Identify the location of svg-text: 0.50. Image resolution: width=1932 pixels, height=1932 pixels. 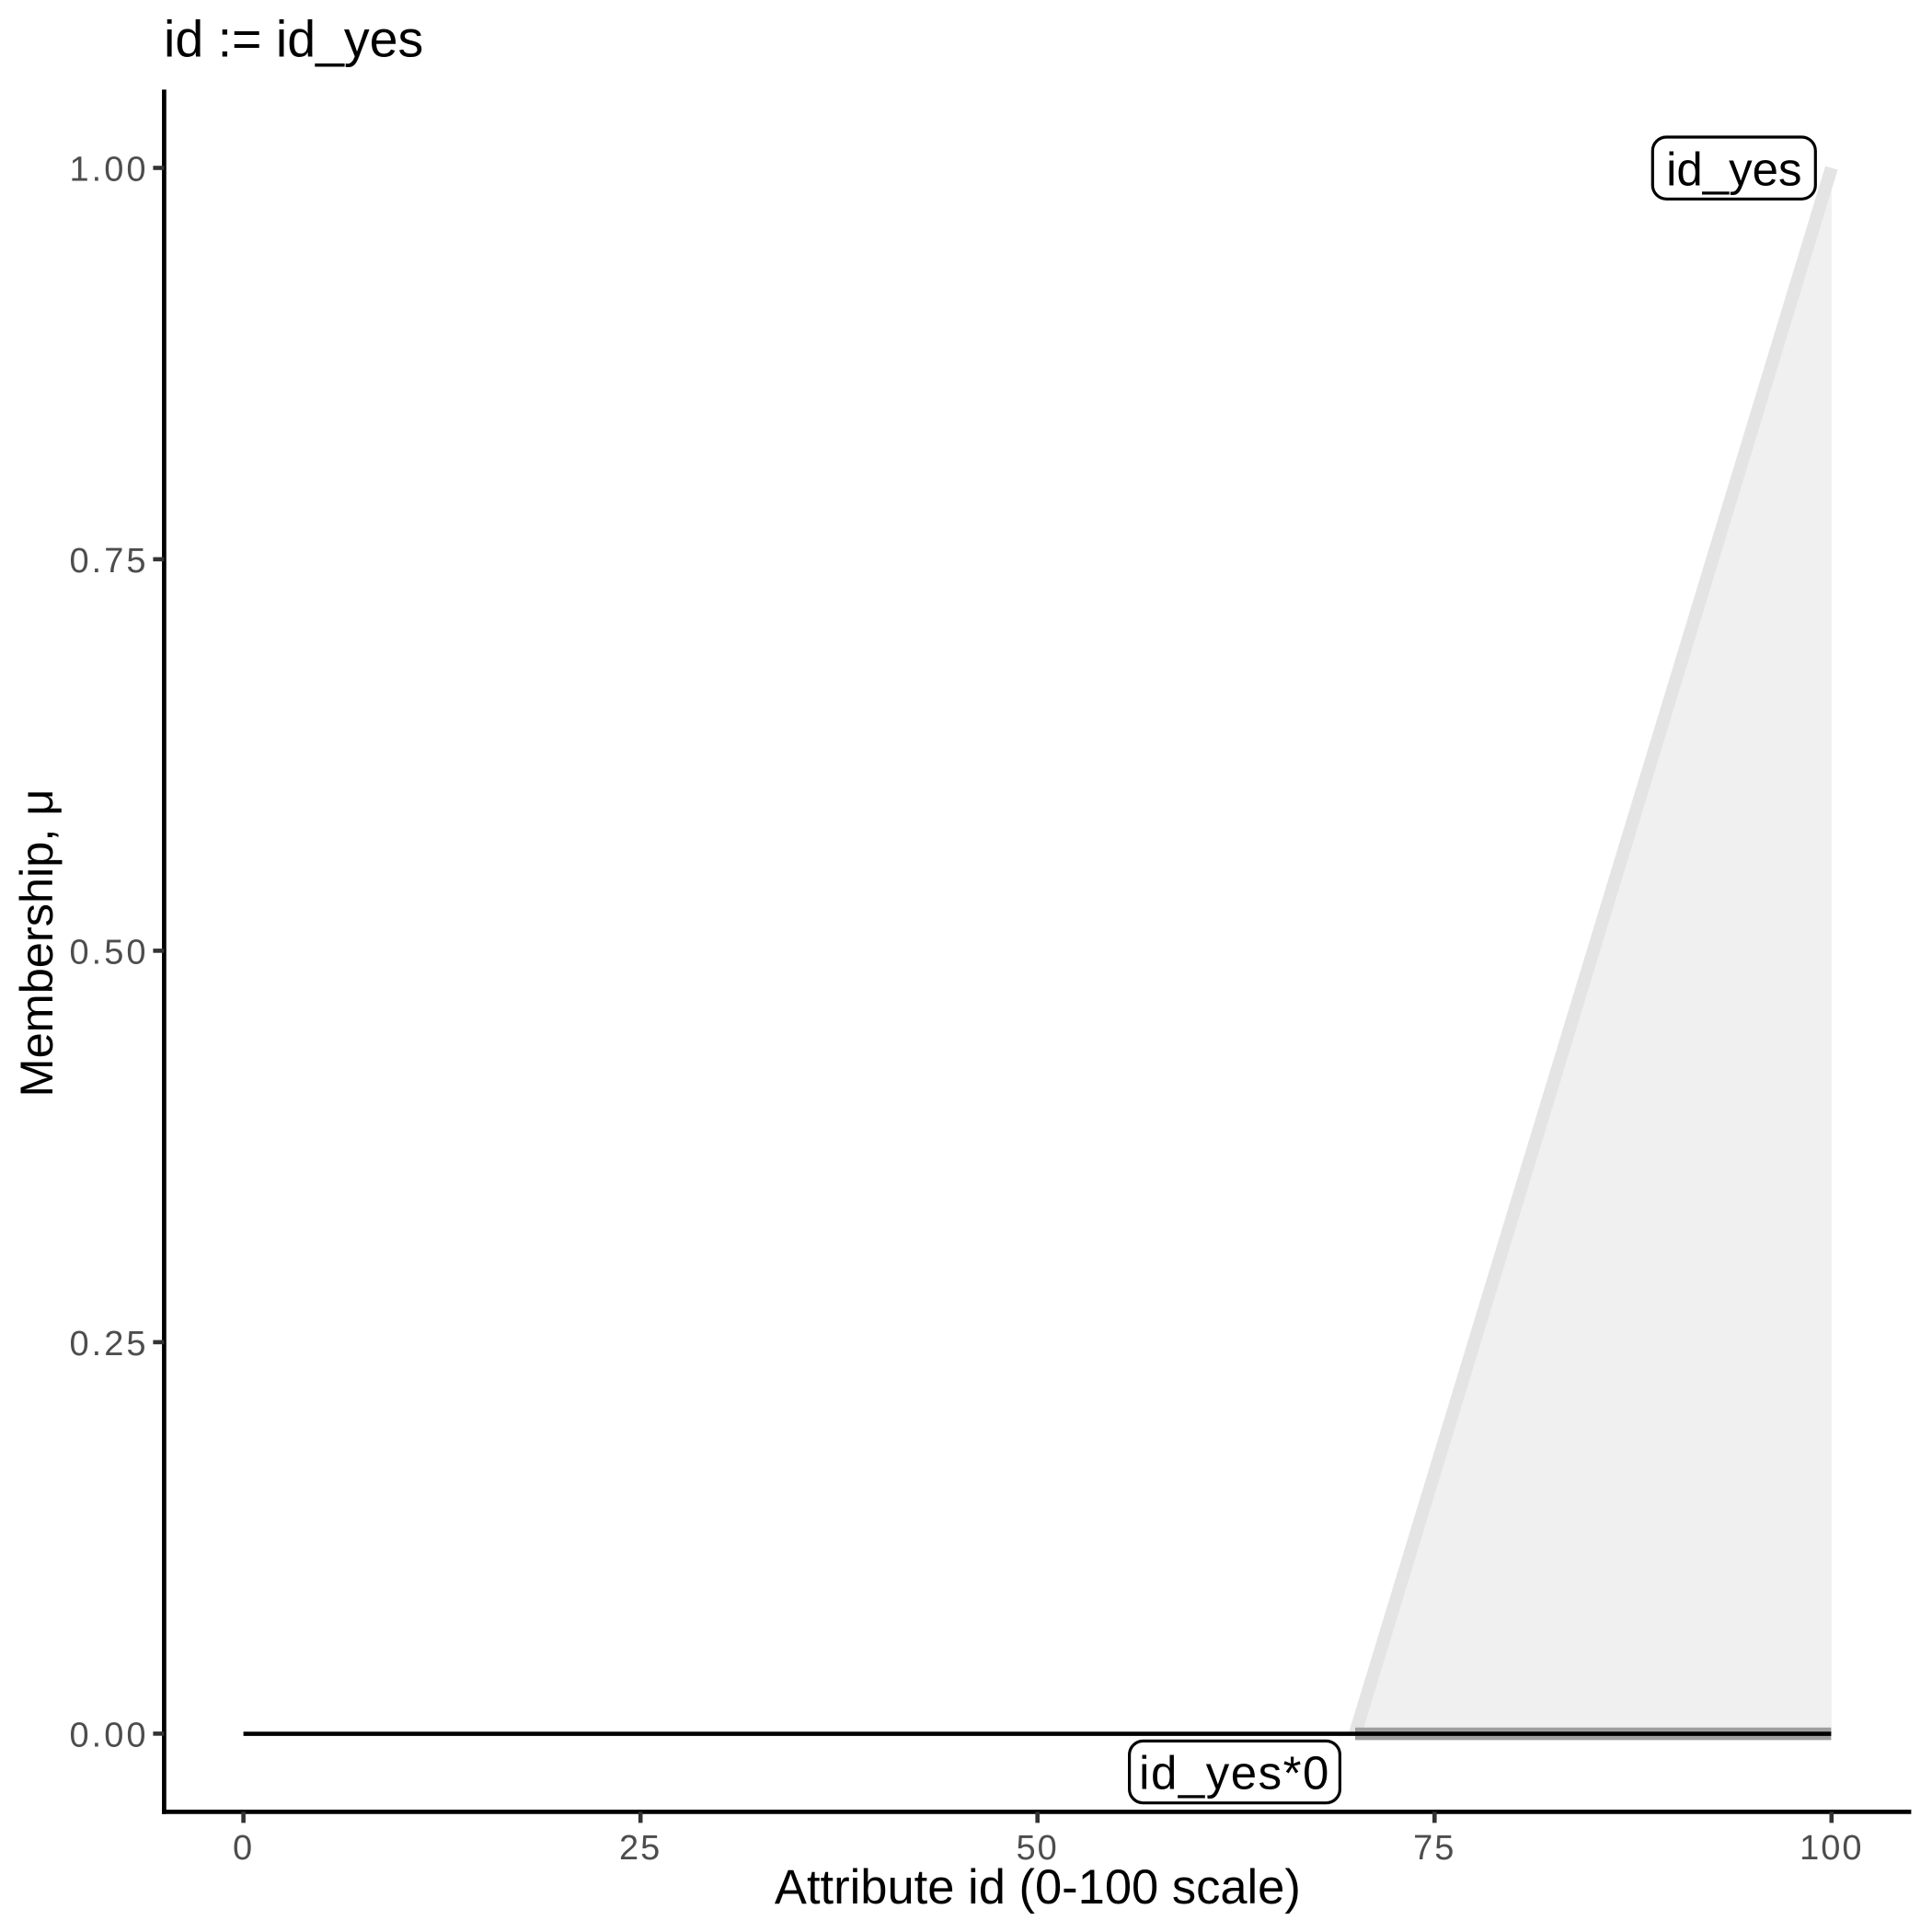
(109, 952).